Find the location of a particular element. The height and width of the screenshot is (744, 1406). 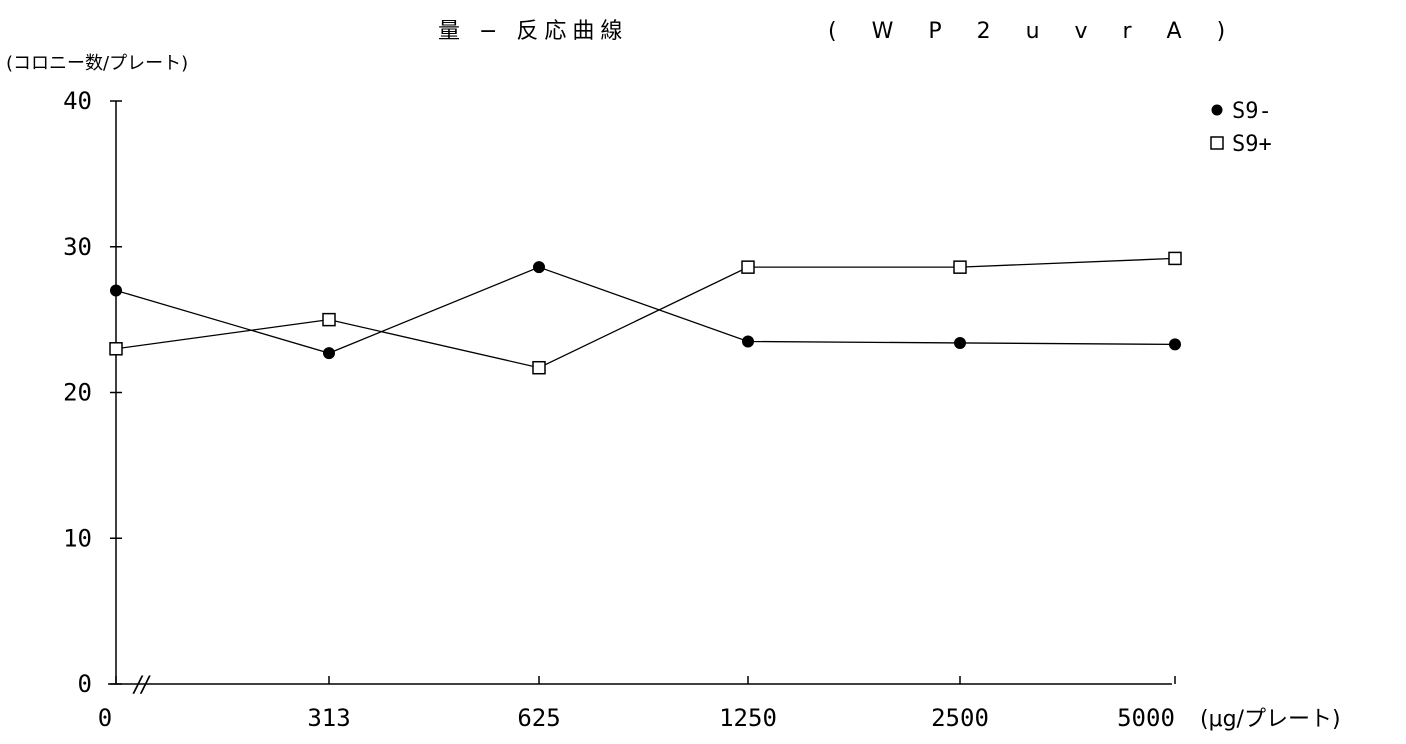

series-line-s9-minus is located at coordinates (645, 310).